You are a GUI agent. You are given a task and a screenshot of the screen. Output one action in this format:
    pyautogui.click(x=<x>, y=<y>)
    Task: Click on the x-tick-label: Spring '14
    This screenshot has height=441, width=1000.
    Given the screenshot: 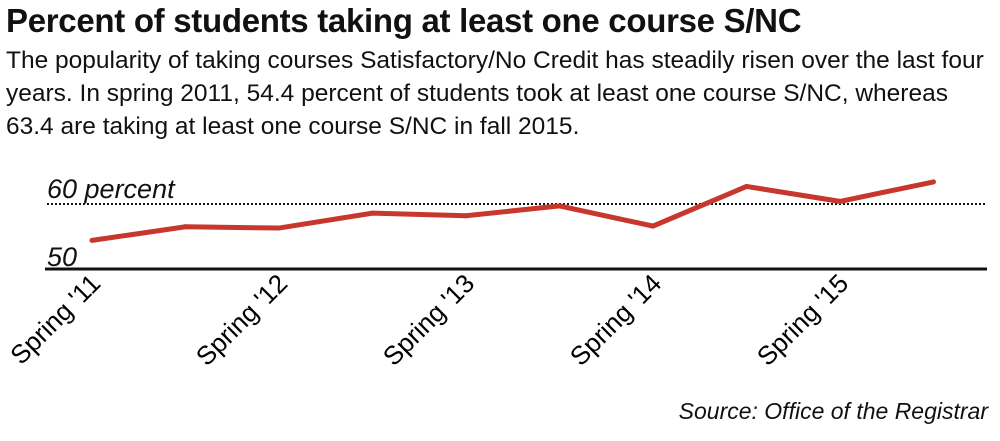 What is the action you would take?
    pyautogui.click(x=615, y=319)
    